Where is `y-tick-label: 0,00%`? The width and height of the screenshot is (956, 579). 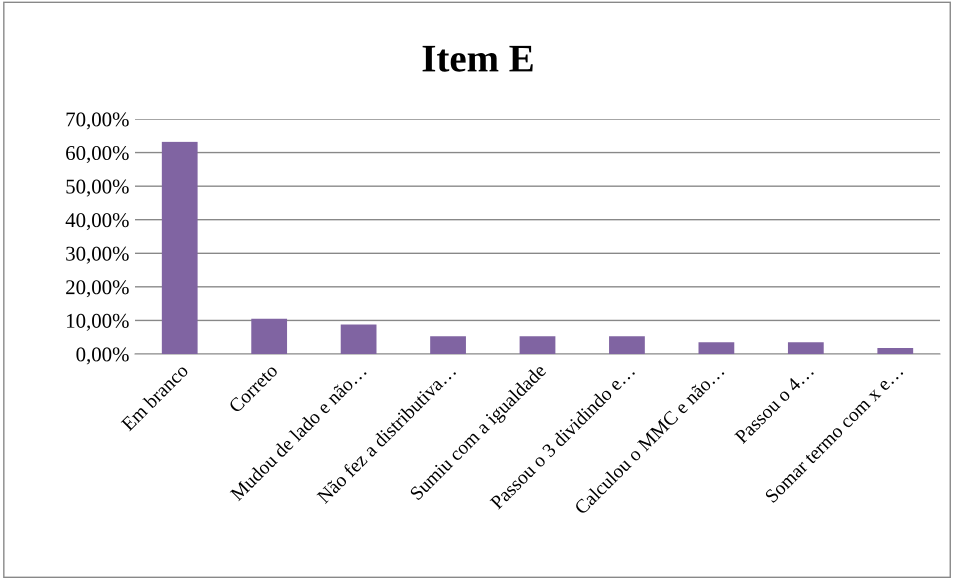
y-tick-label: 0,00% is located at coordinates (102, 355).